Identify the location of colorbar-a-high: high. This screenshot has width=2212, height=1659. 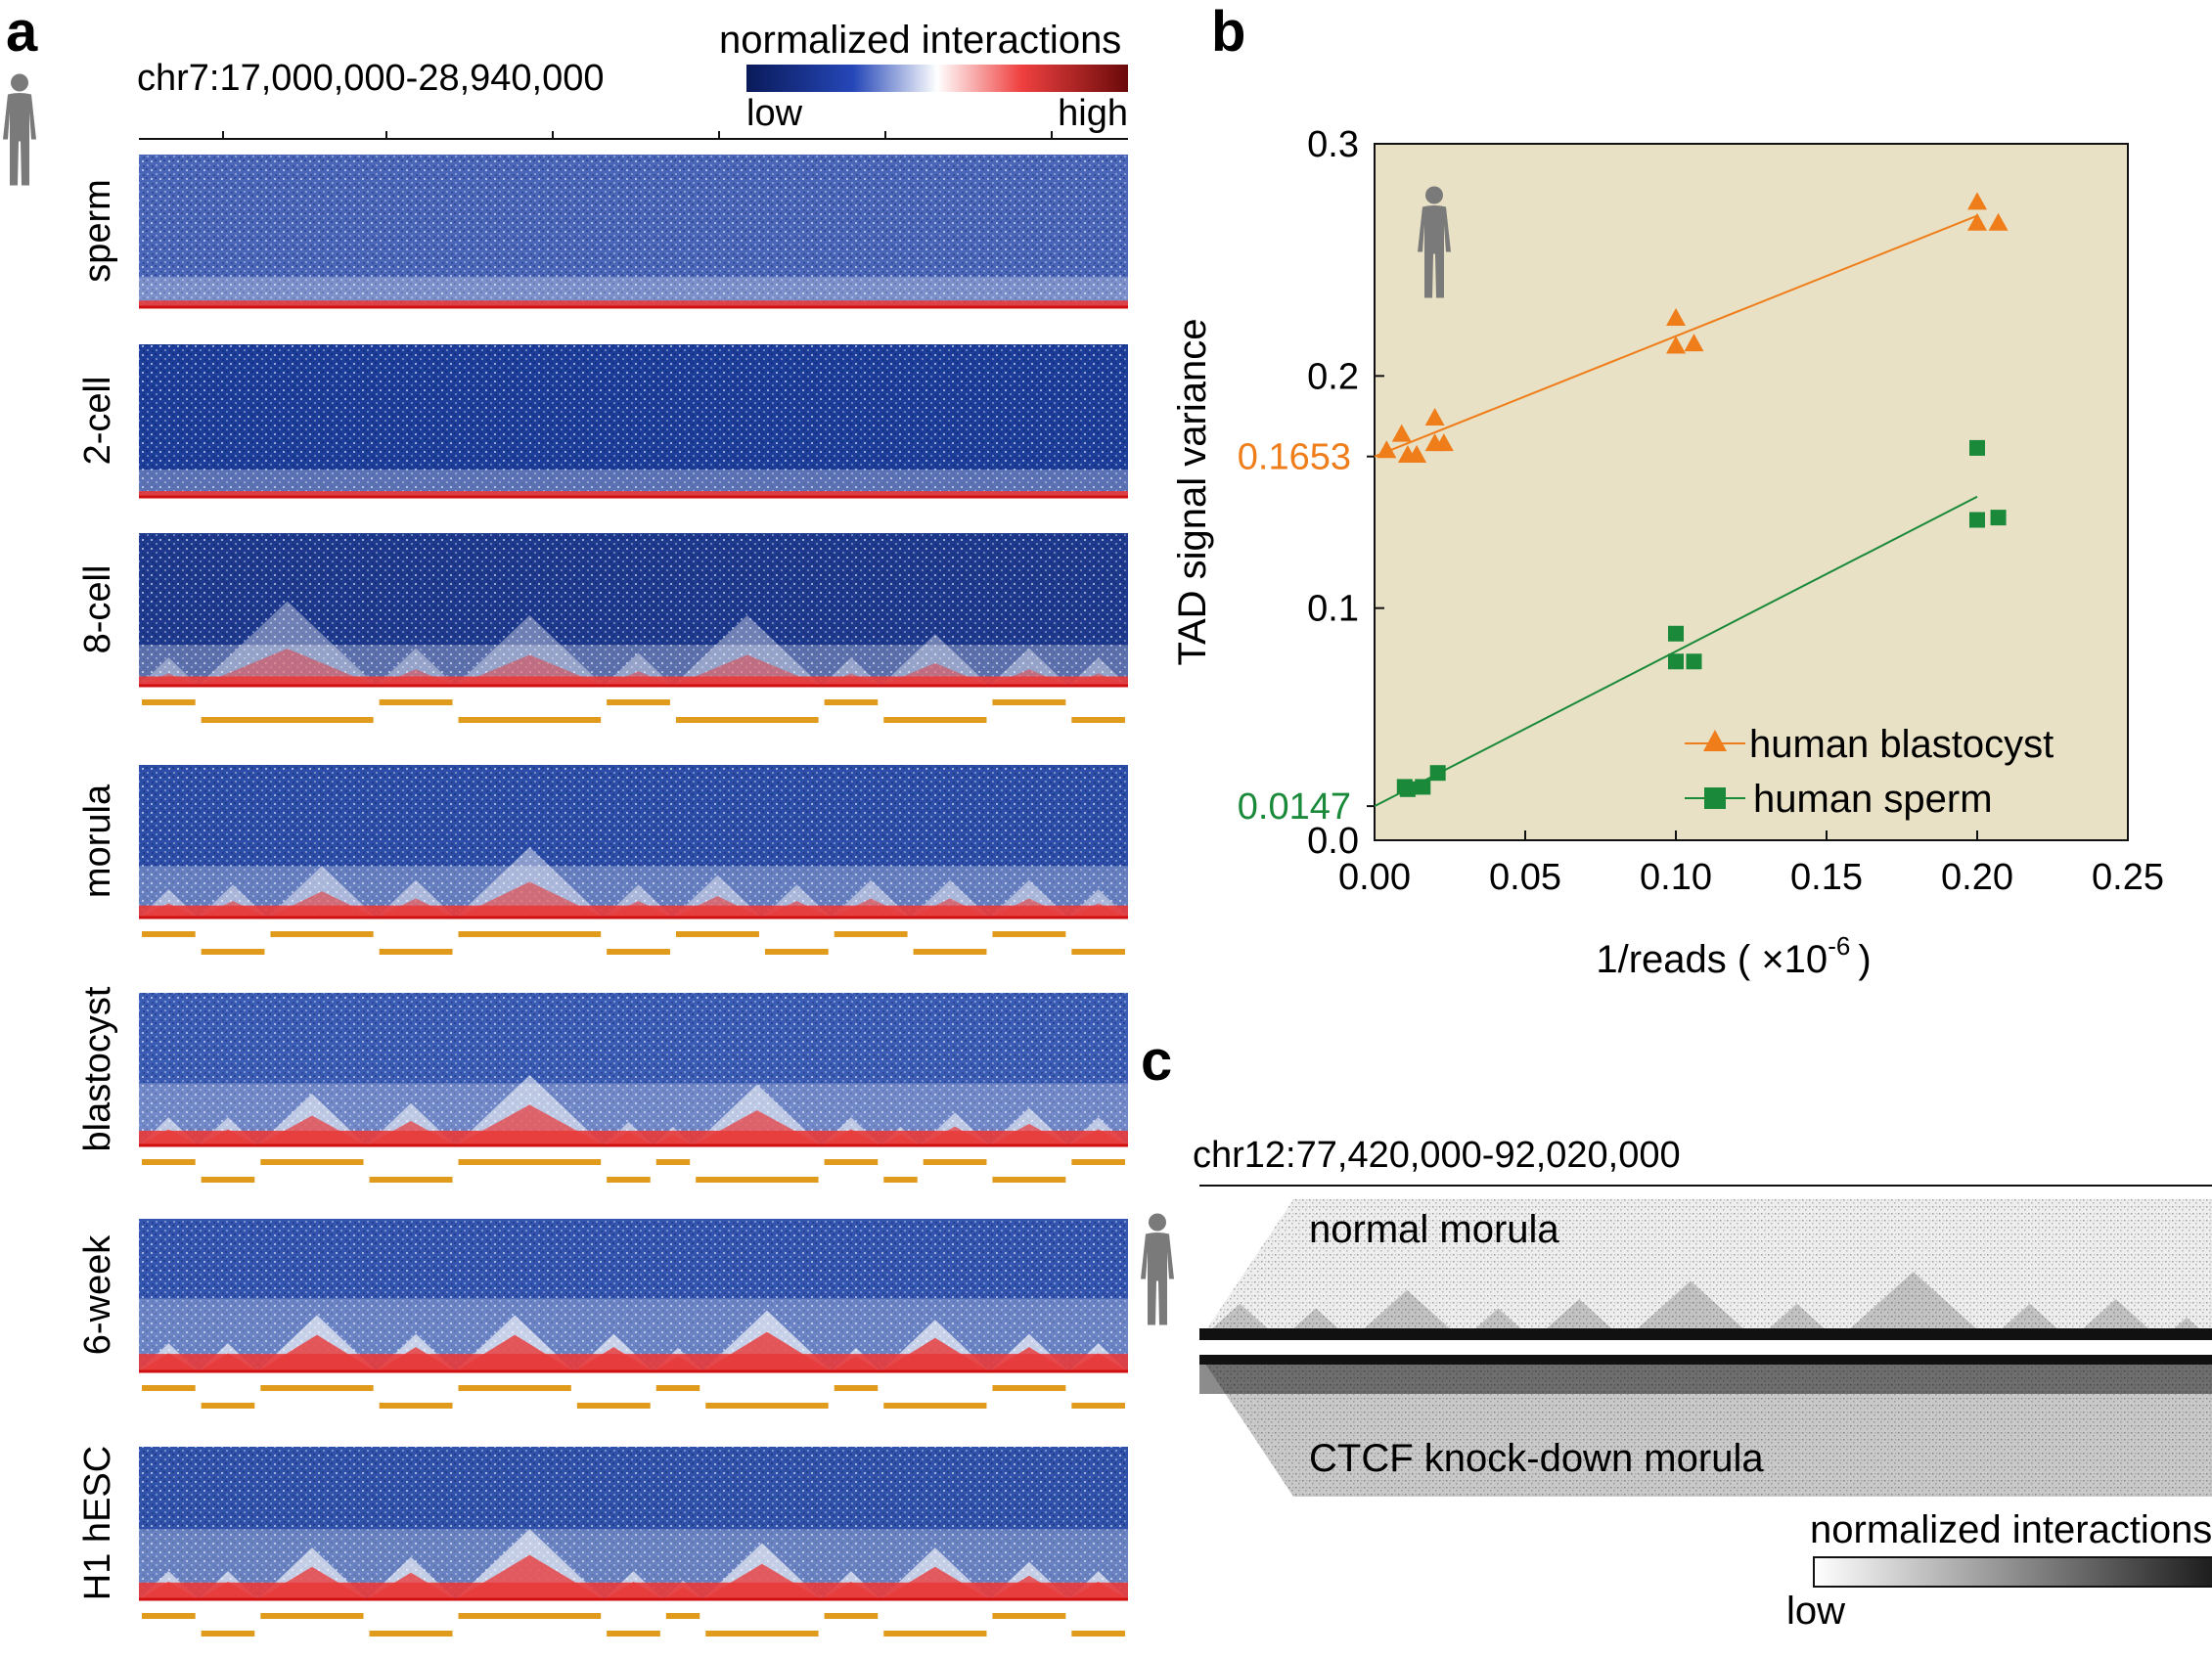
(1093, 113).